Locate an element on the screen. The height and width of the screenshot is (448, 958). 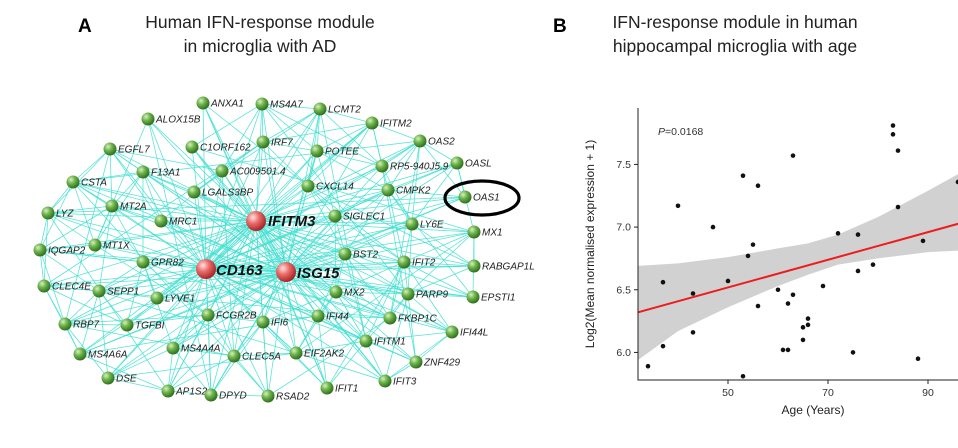
node-label-cmpk2: CMPK2 is located at coordinates (413, 191).